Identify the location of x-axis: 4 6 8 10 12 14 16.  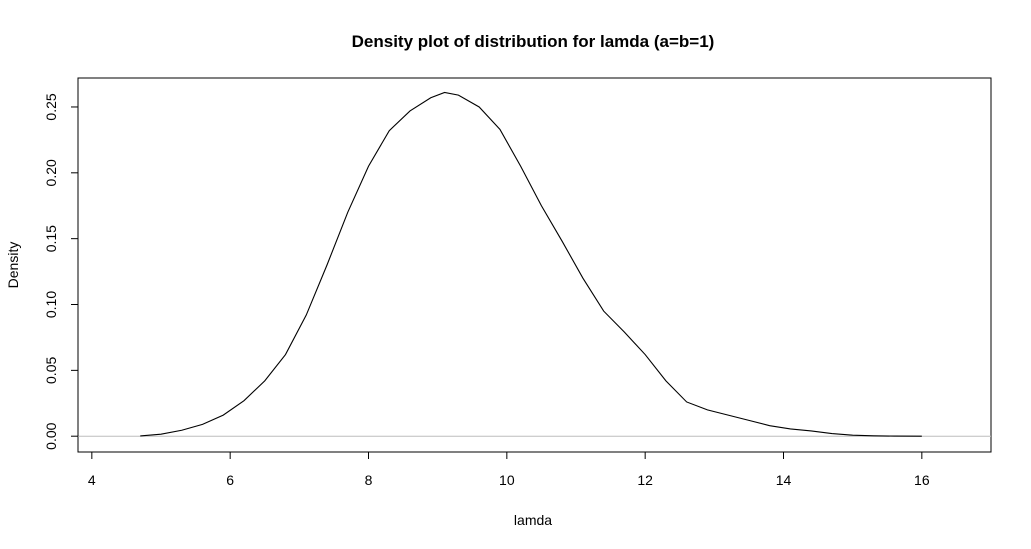
(509, 469).